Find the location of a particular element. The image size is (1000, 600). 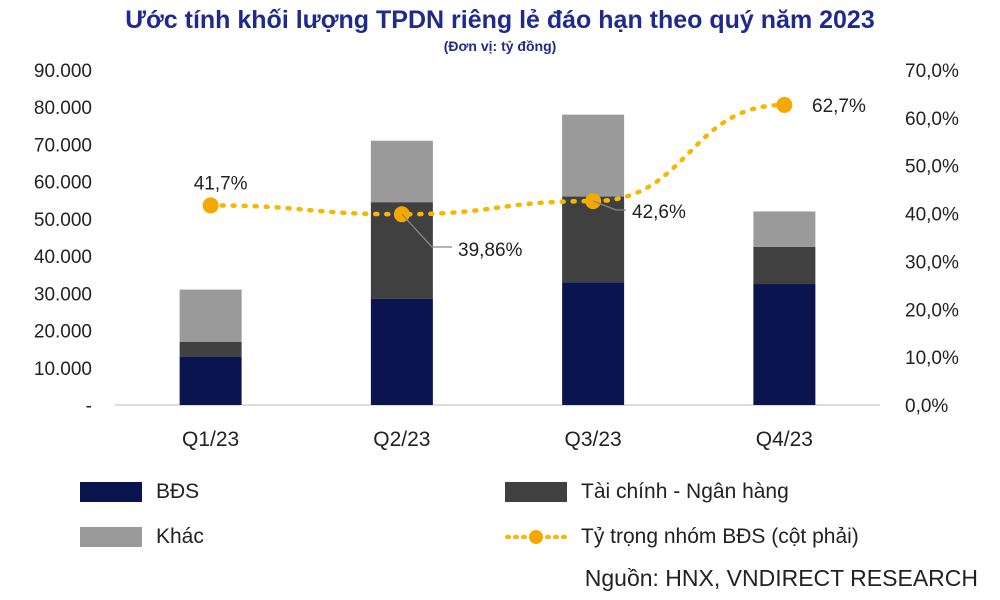

data-label-4: 62,7% is located at coordinates (839, 106).